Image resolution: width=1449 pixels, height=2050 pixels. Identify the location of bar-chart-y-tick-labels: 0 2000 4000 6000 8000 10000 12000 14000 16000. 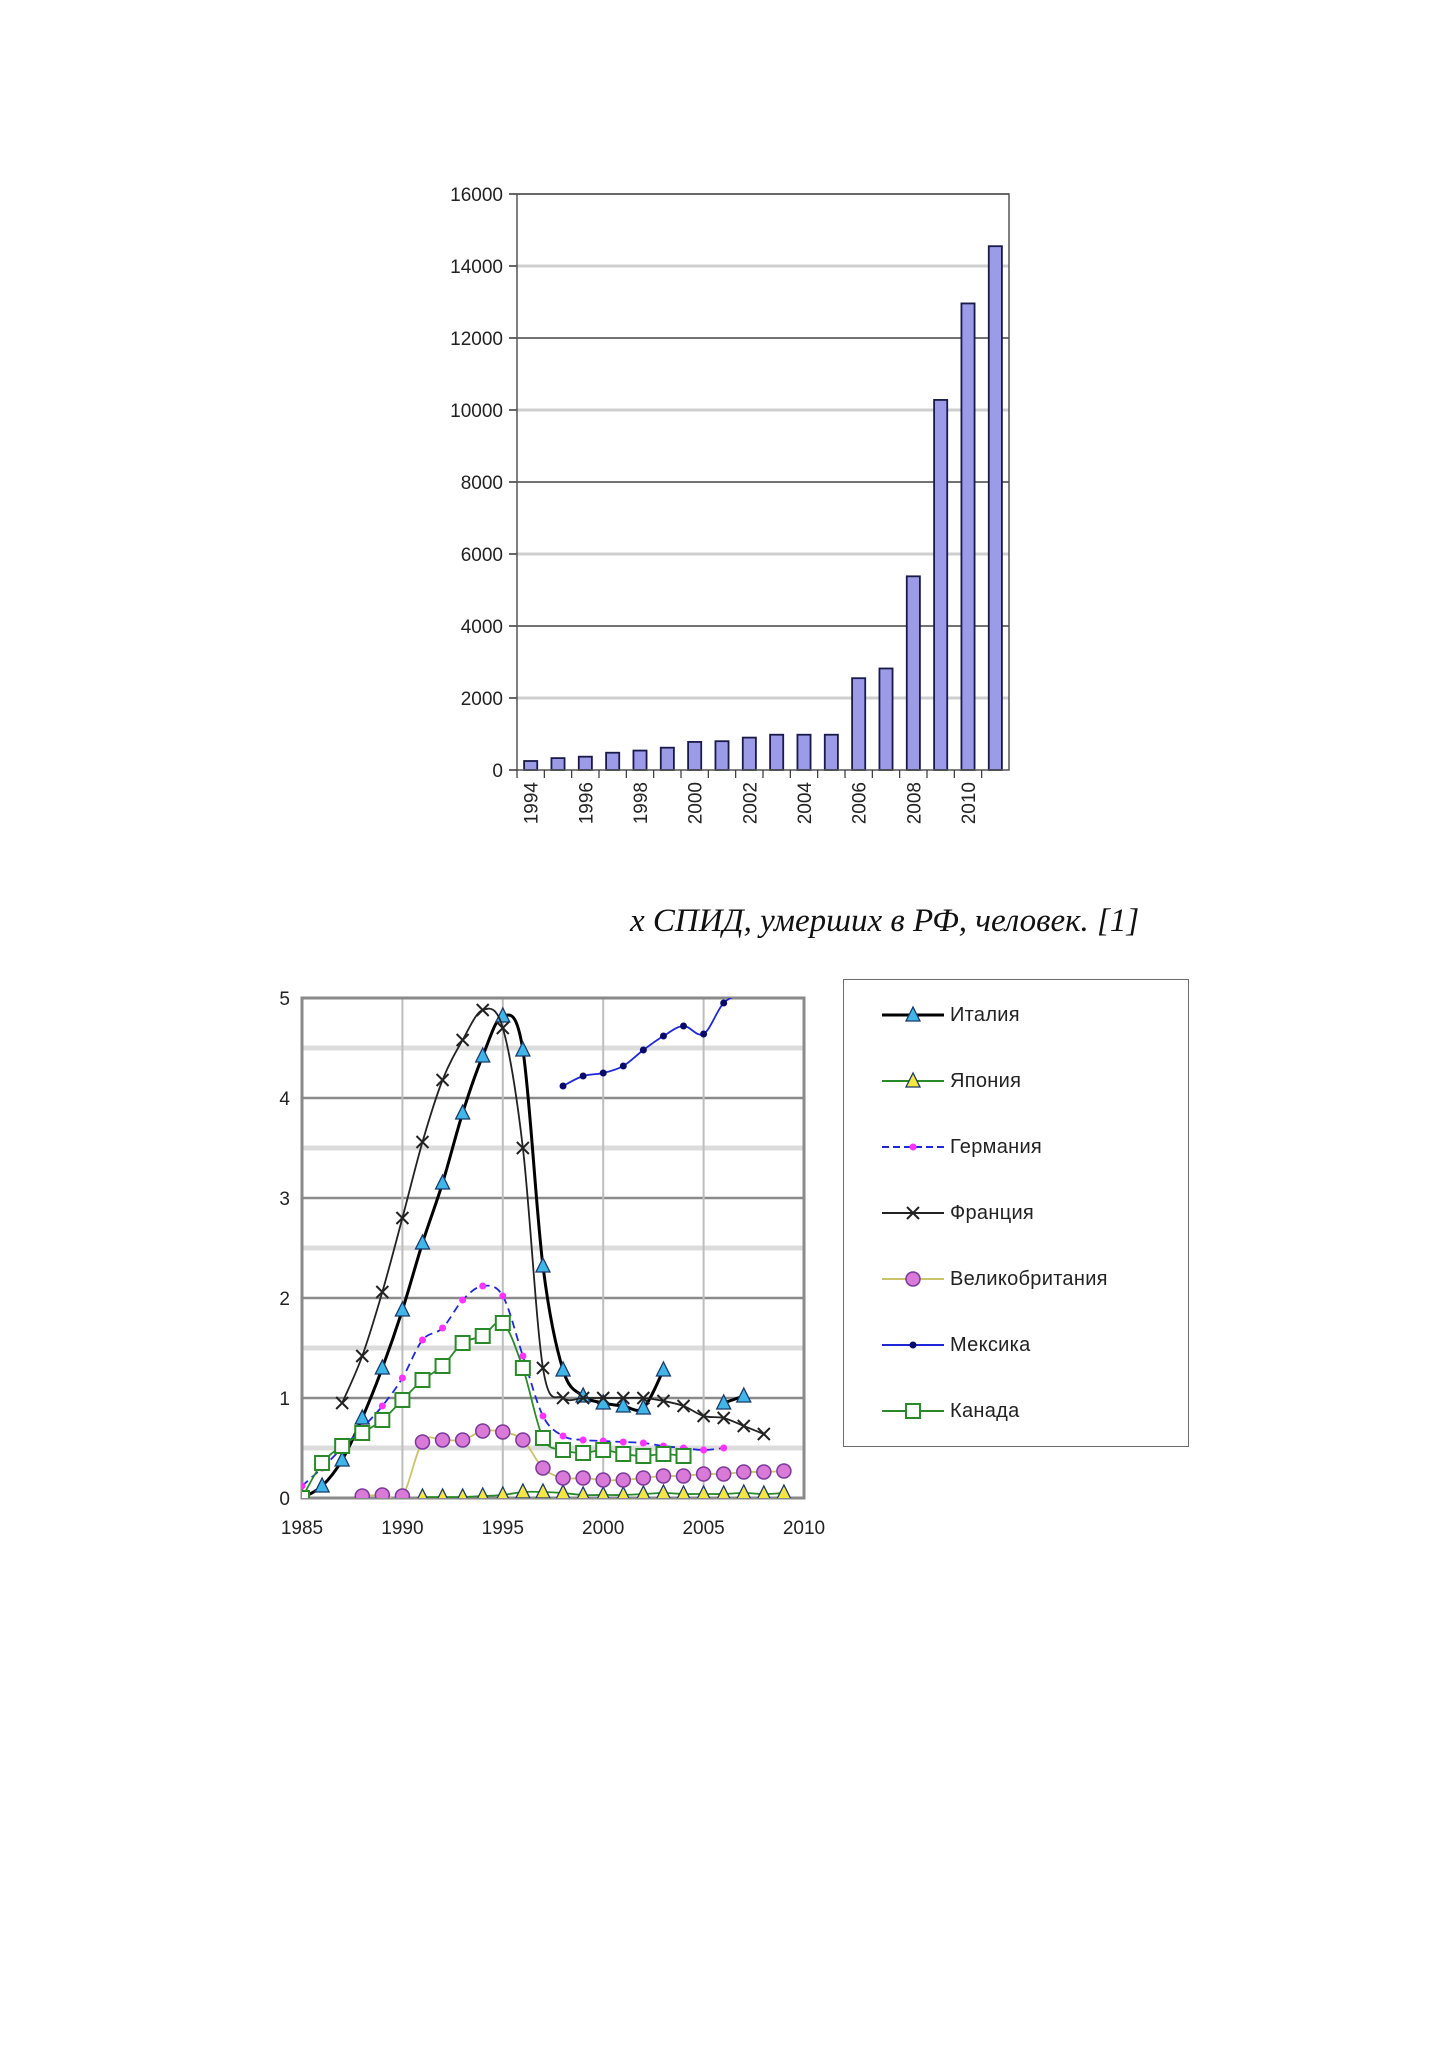
(476, 483).